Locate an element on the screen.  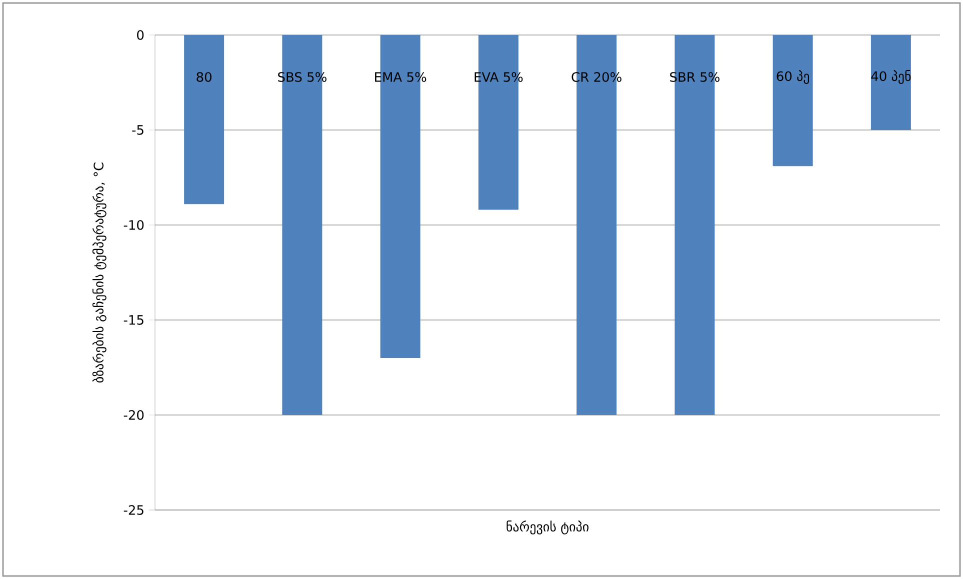
x-tick-label: 80 is located at coordinates (204, 77).